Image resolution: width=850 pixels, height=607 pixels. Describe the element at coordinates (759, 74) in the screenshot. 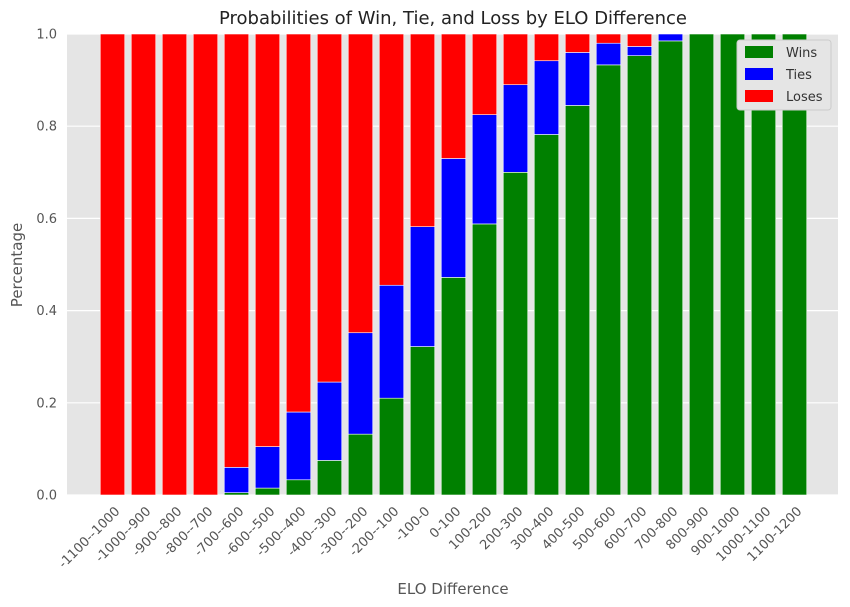

I see `legend-swatch-ties` at that location.